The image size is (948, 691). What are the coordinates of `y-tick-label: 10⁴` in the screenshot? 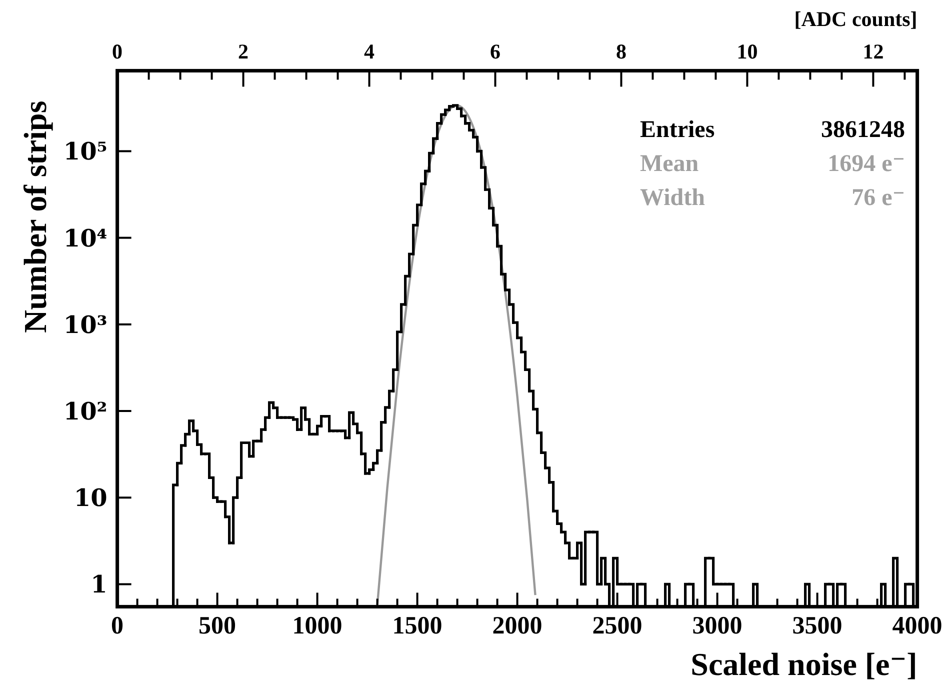 It's located at (85, 237).